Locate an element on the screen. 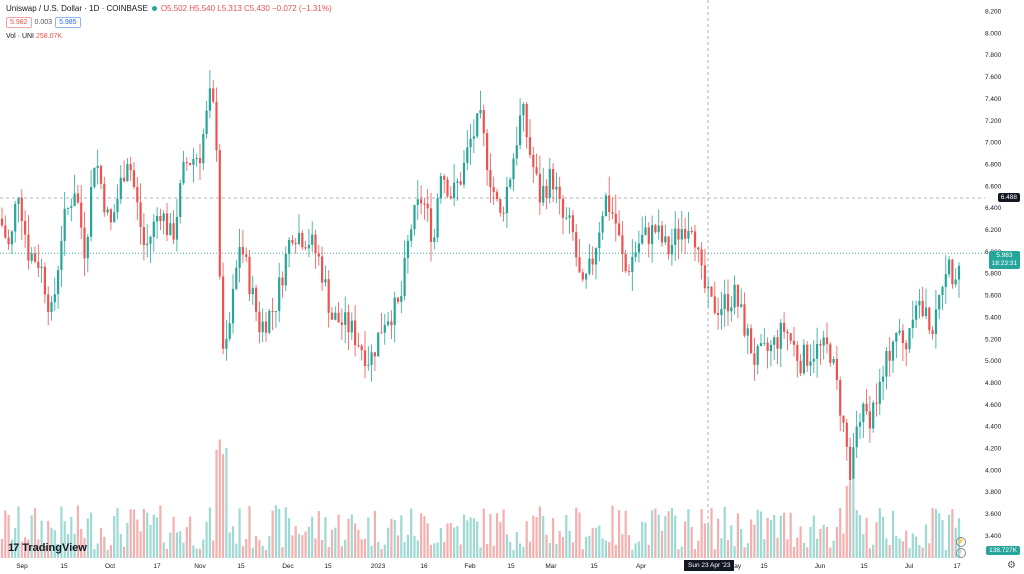 This screenshot has width=1024, height=574. symbol-title: Uniswap / U.S. Dollar · 1D · COINBASE is located at coordinates (77, 8).